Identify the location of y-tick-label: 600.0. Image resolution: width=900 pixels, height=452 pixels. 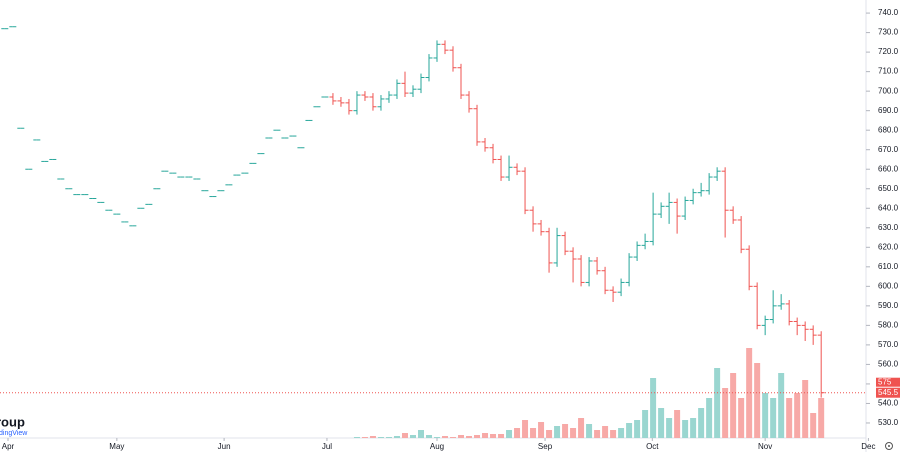
(888, 285).